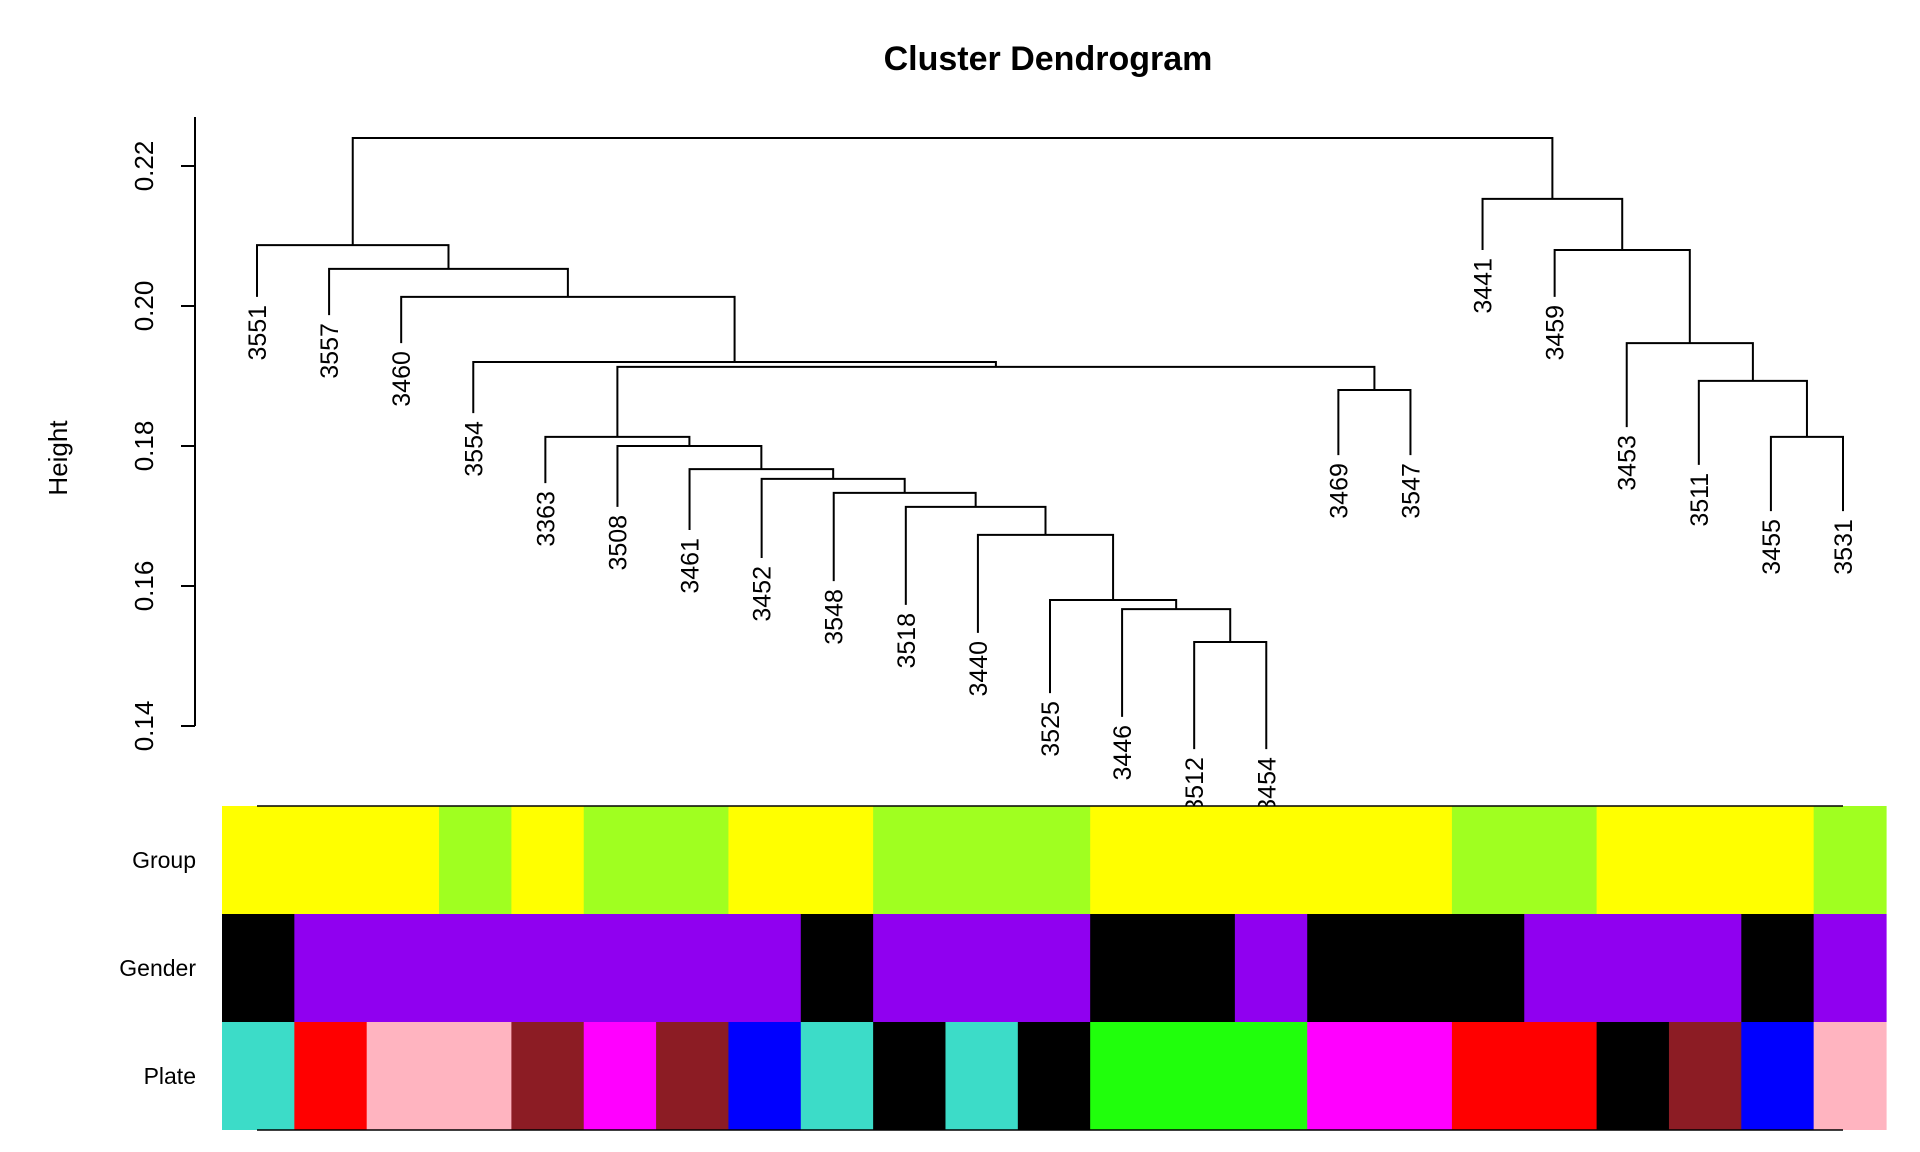 Image resolution: width=1920 pixels, height=1152 pixels. What do you see at coordinates (1628, 463) in the screenshot?
I see `leaf-label: 3453` at bounding box center [1628, 463].